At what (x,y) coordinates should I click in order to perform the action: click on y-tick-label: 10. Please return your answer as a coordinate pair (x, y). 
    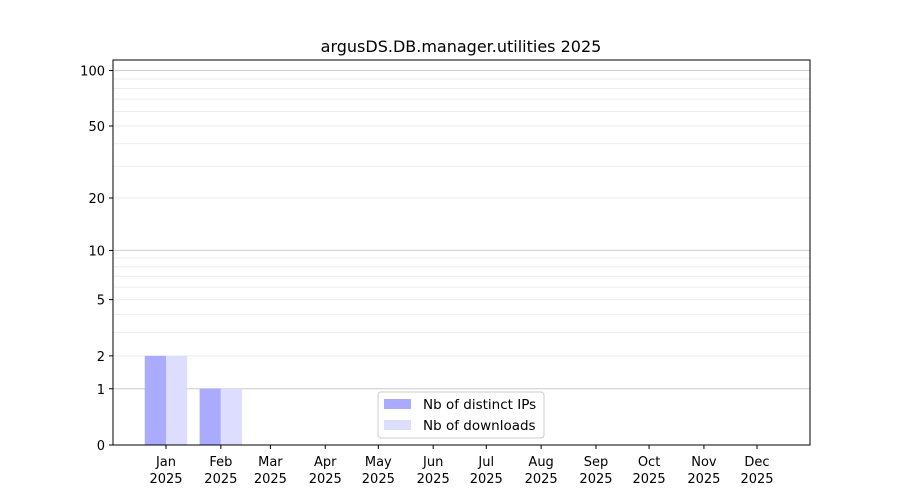
    Looking at the image, I should click on (96, 251).